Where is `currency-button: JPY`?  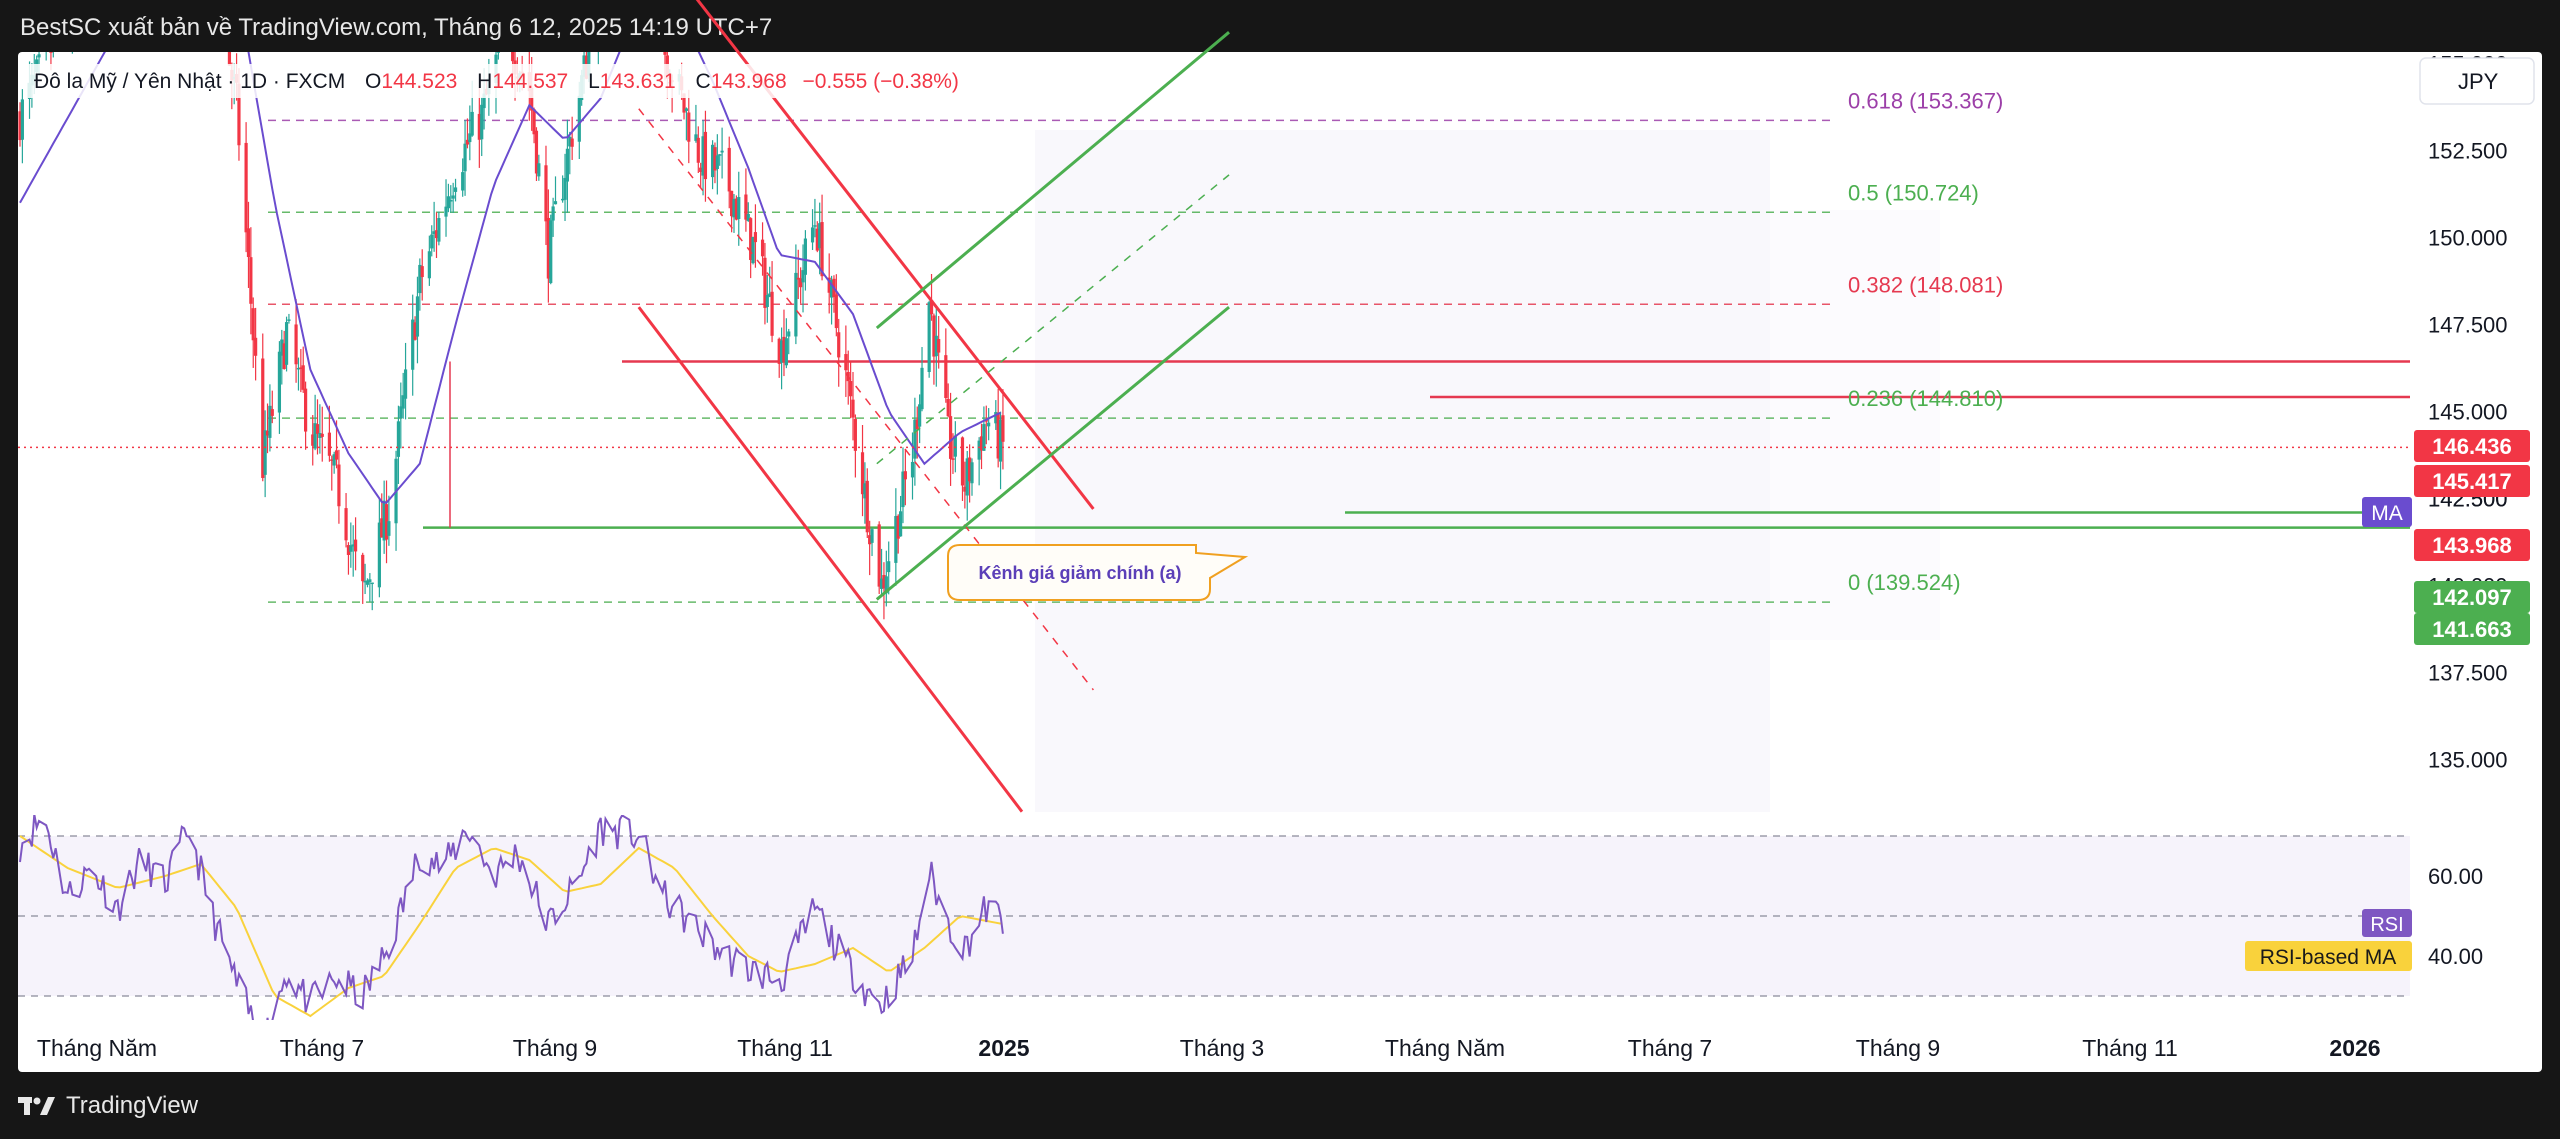
currency-button: JPY is located at coordinates (2477, 81).